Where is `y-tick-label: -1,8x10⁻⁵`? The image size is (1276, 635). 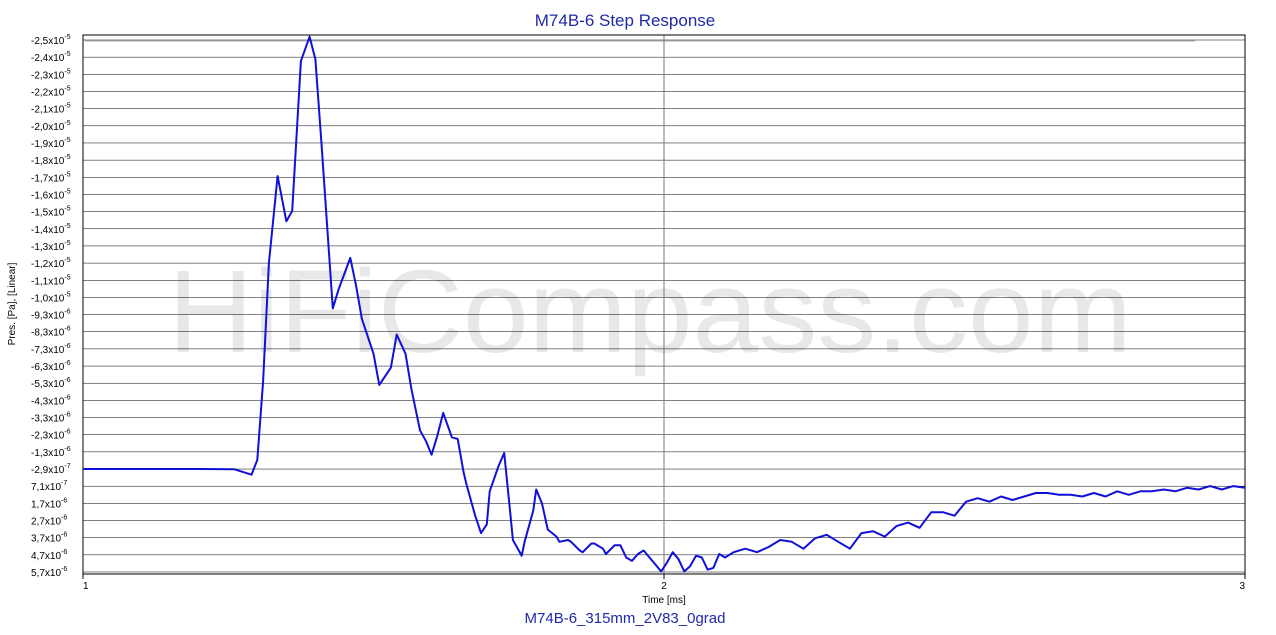 y-tick-label: -1,8x10⁻⁵ is located at coordinates (51, 160).